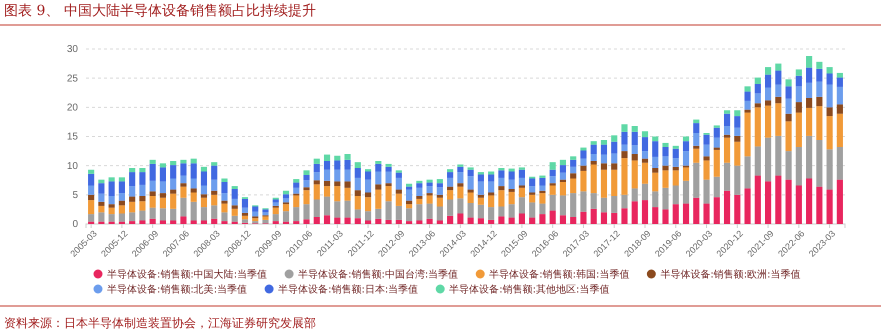  Describe the element at coordinates (160, 323) in the screenshot. I see `text: 资料来源：日本半导体制造装置协会，江海证券研究发展部` at that location.